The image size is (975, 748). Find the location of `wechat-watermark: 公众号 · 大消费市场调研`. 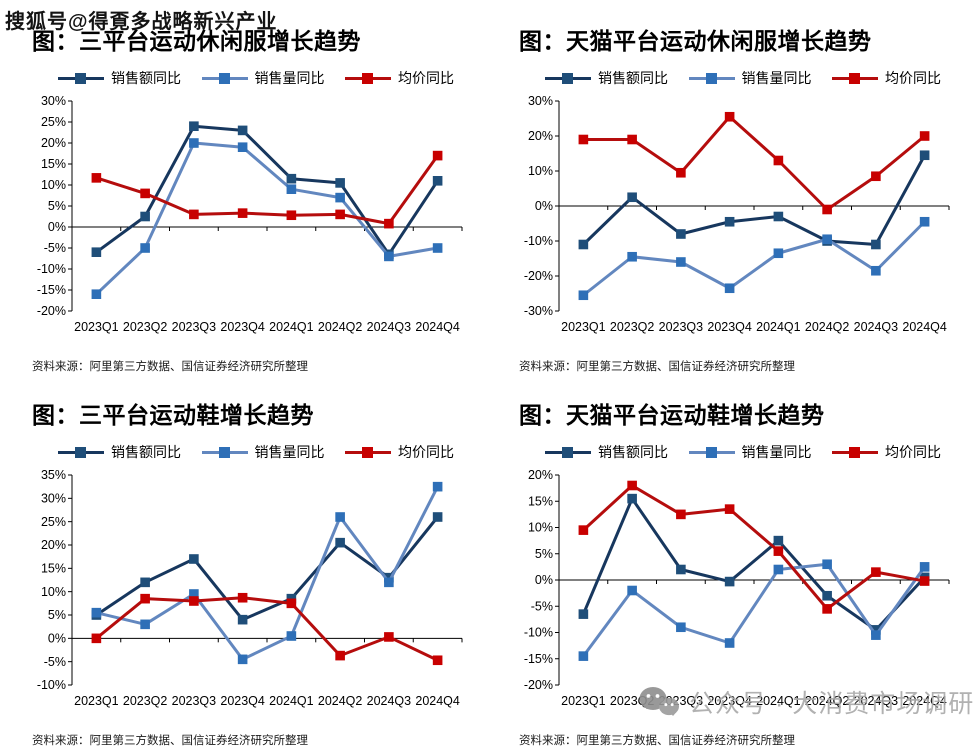

wechat-watermark: 公众号 · 大消费市场调研 is located at coordinates (806, 702).